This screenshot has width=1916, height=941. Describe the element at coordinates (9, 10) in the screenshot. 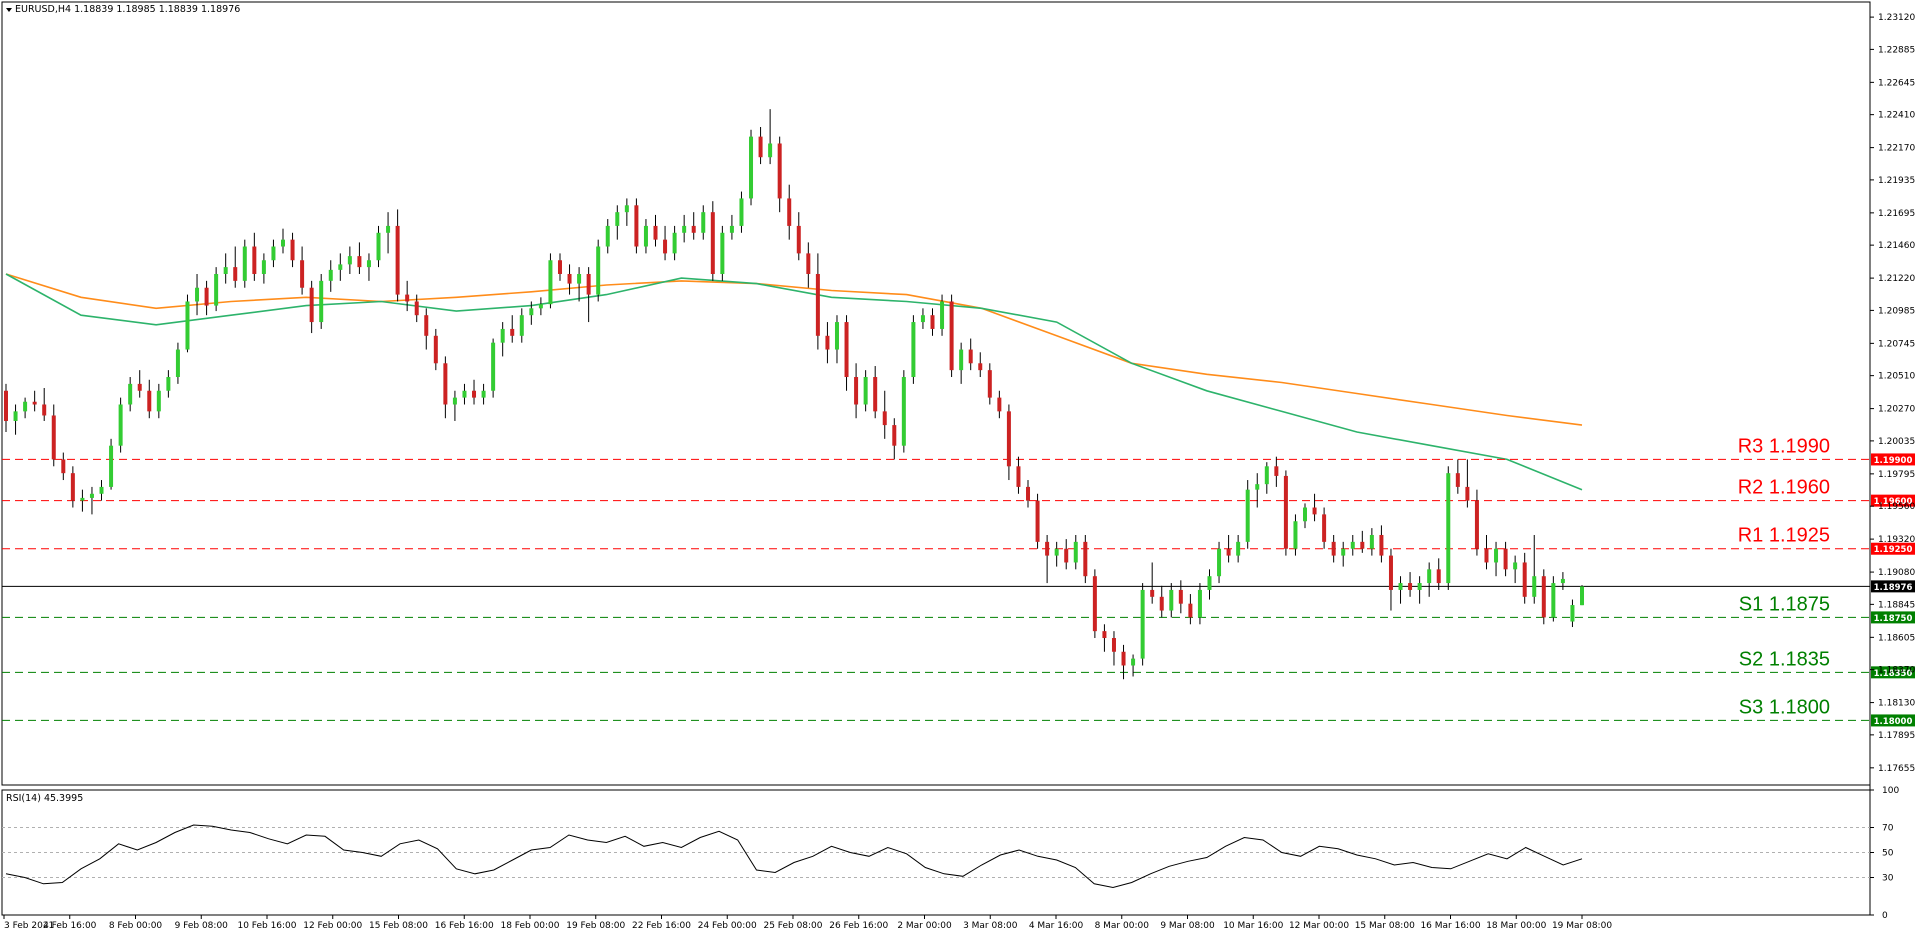

I see `dropdown-triangle-icon` at that location.